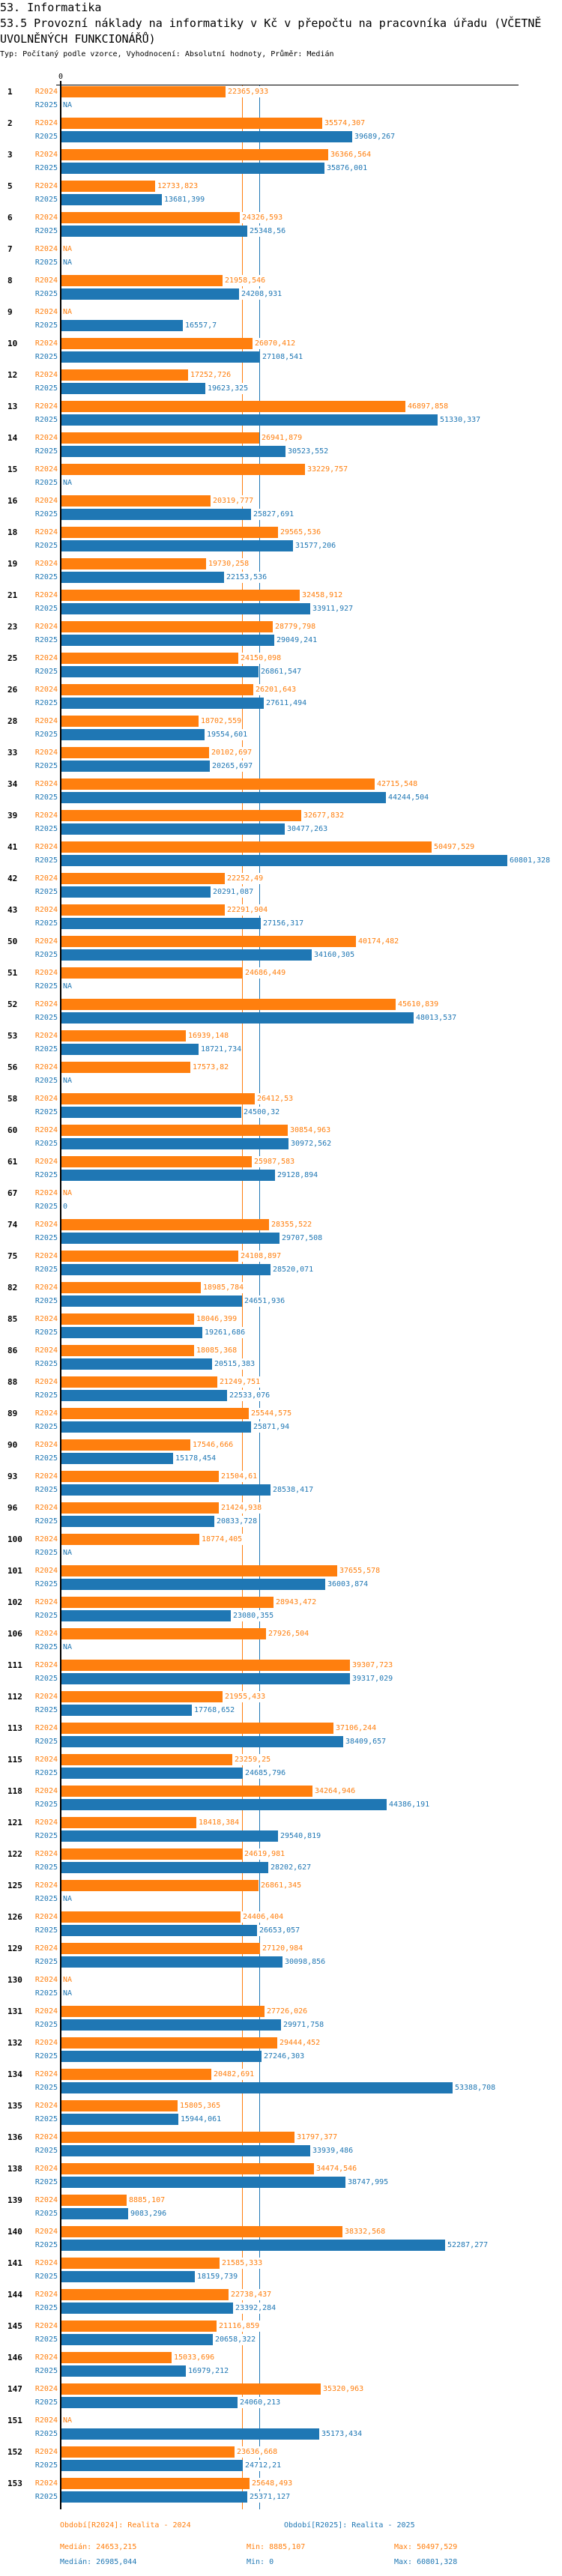  Describe the element at coordinates (12, 532) in the screenshot. I see `category-label: 18` at that location.